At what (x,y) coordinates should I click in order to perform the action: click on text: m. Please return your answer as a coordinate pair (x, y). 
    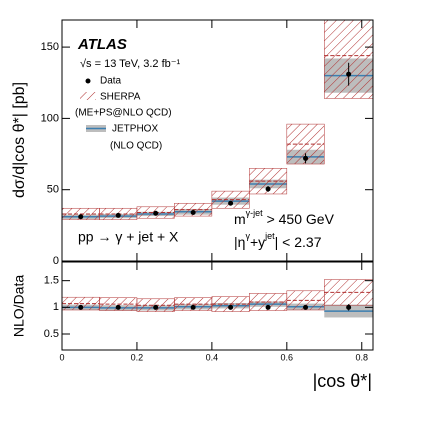
    Looking at the image, I should click on (240, 219).